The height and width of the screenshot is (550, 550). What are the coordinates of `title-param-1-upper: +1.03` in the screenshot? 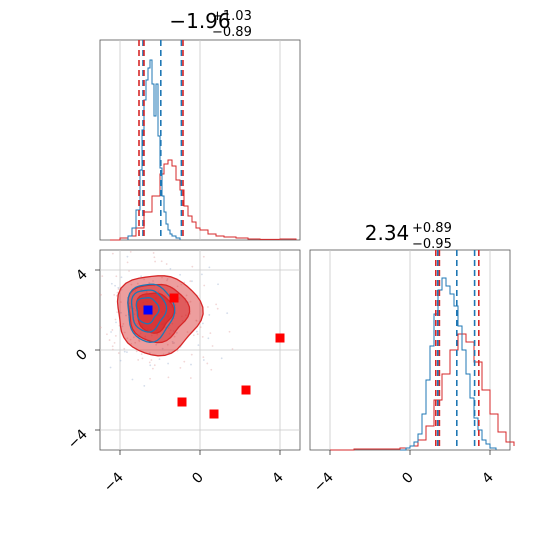 It's located at (232, 16).